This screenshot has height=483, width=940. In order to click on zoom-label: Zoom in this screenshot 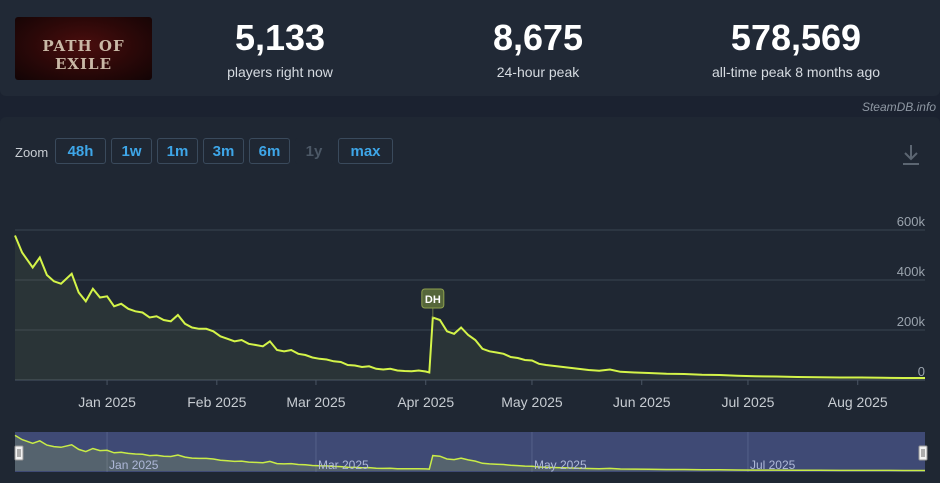, I will do `click(32, 152)`.